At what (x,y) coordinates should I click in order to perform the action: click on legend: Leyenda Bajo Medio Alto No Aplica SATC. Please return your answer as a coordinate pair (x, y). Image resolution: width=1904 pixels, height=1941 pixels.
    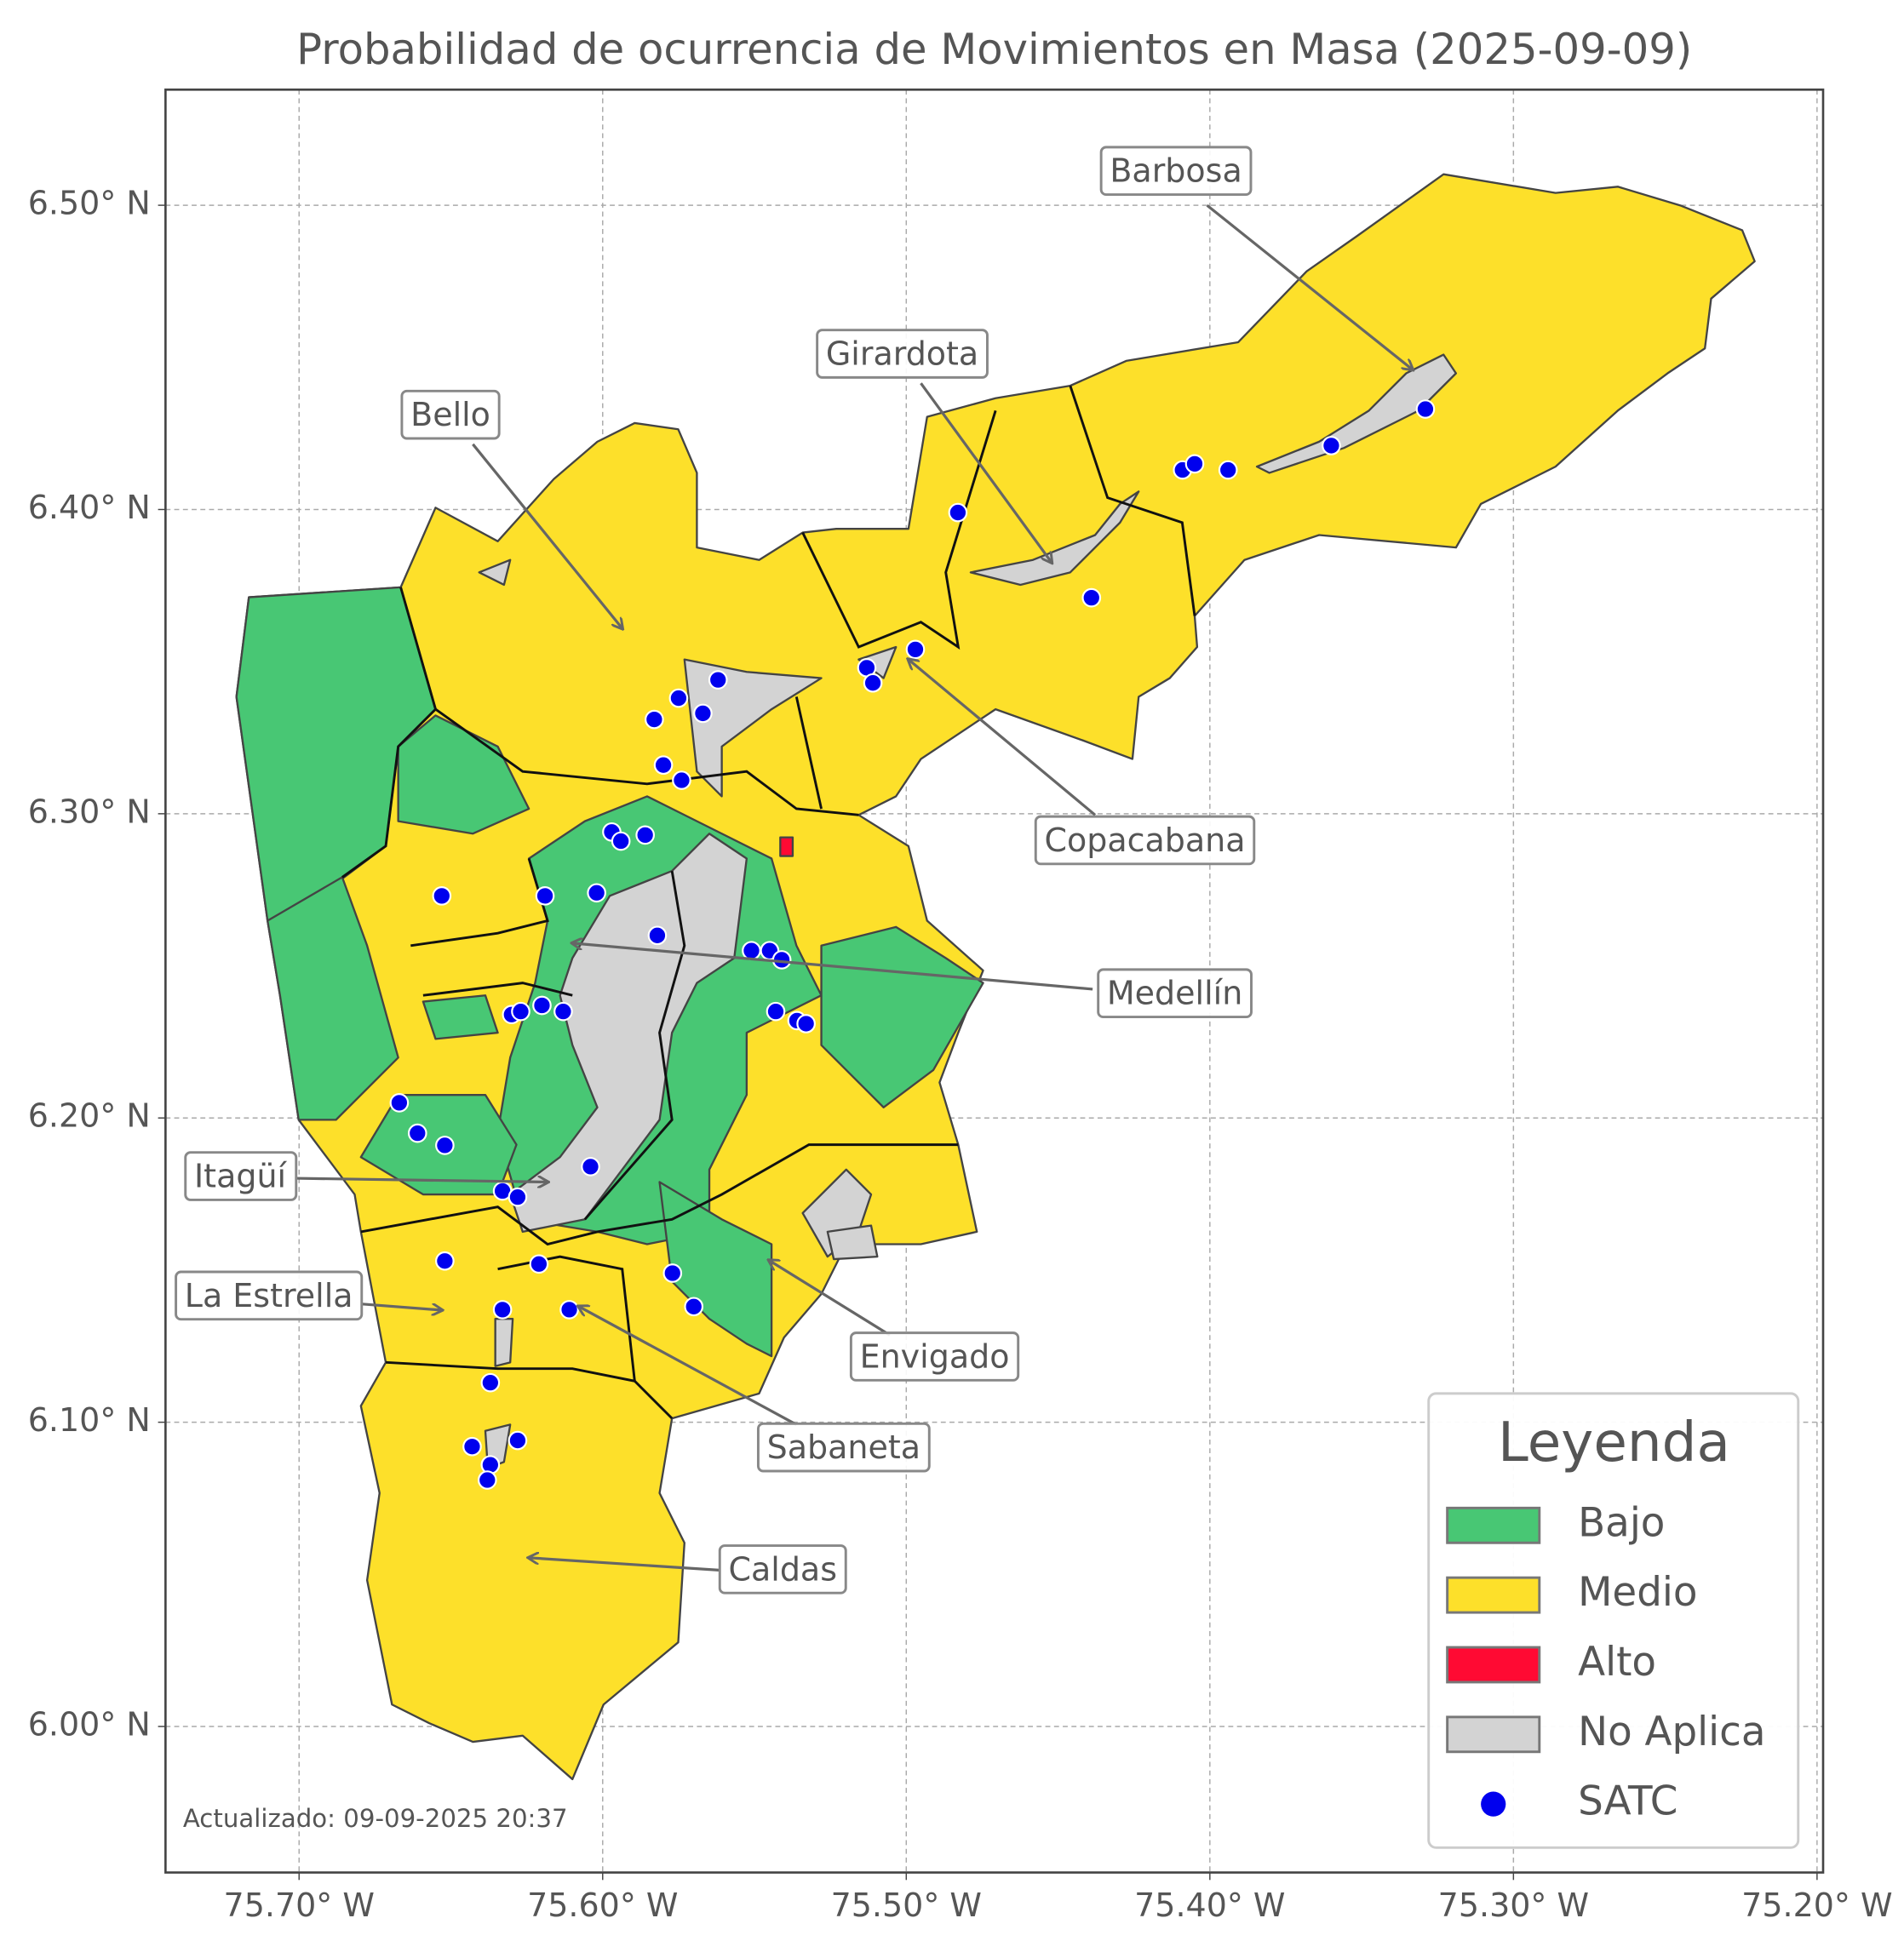
    Looking at the image, I should click on (1613, 1620).